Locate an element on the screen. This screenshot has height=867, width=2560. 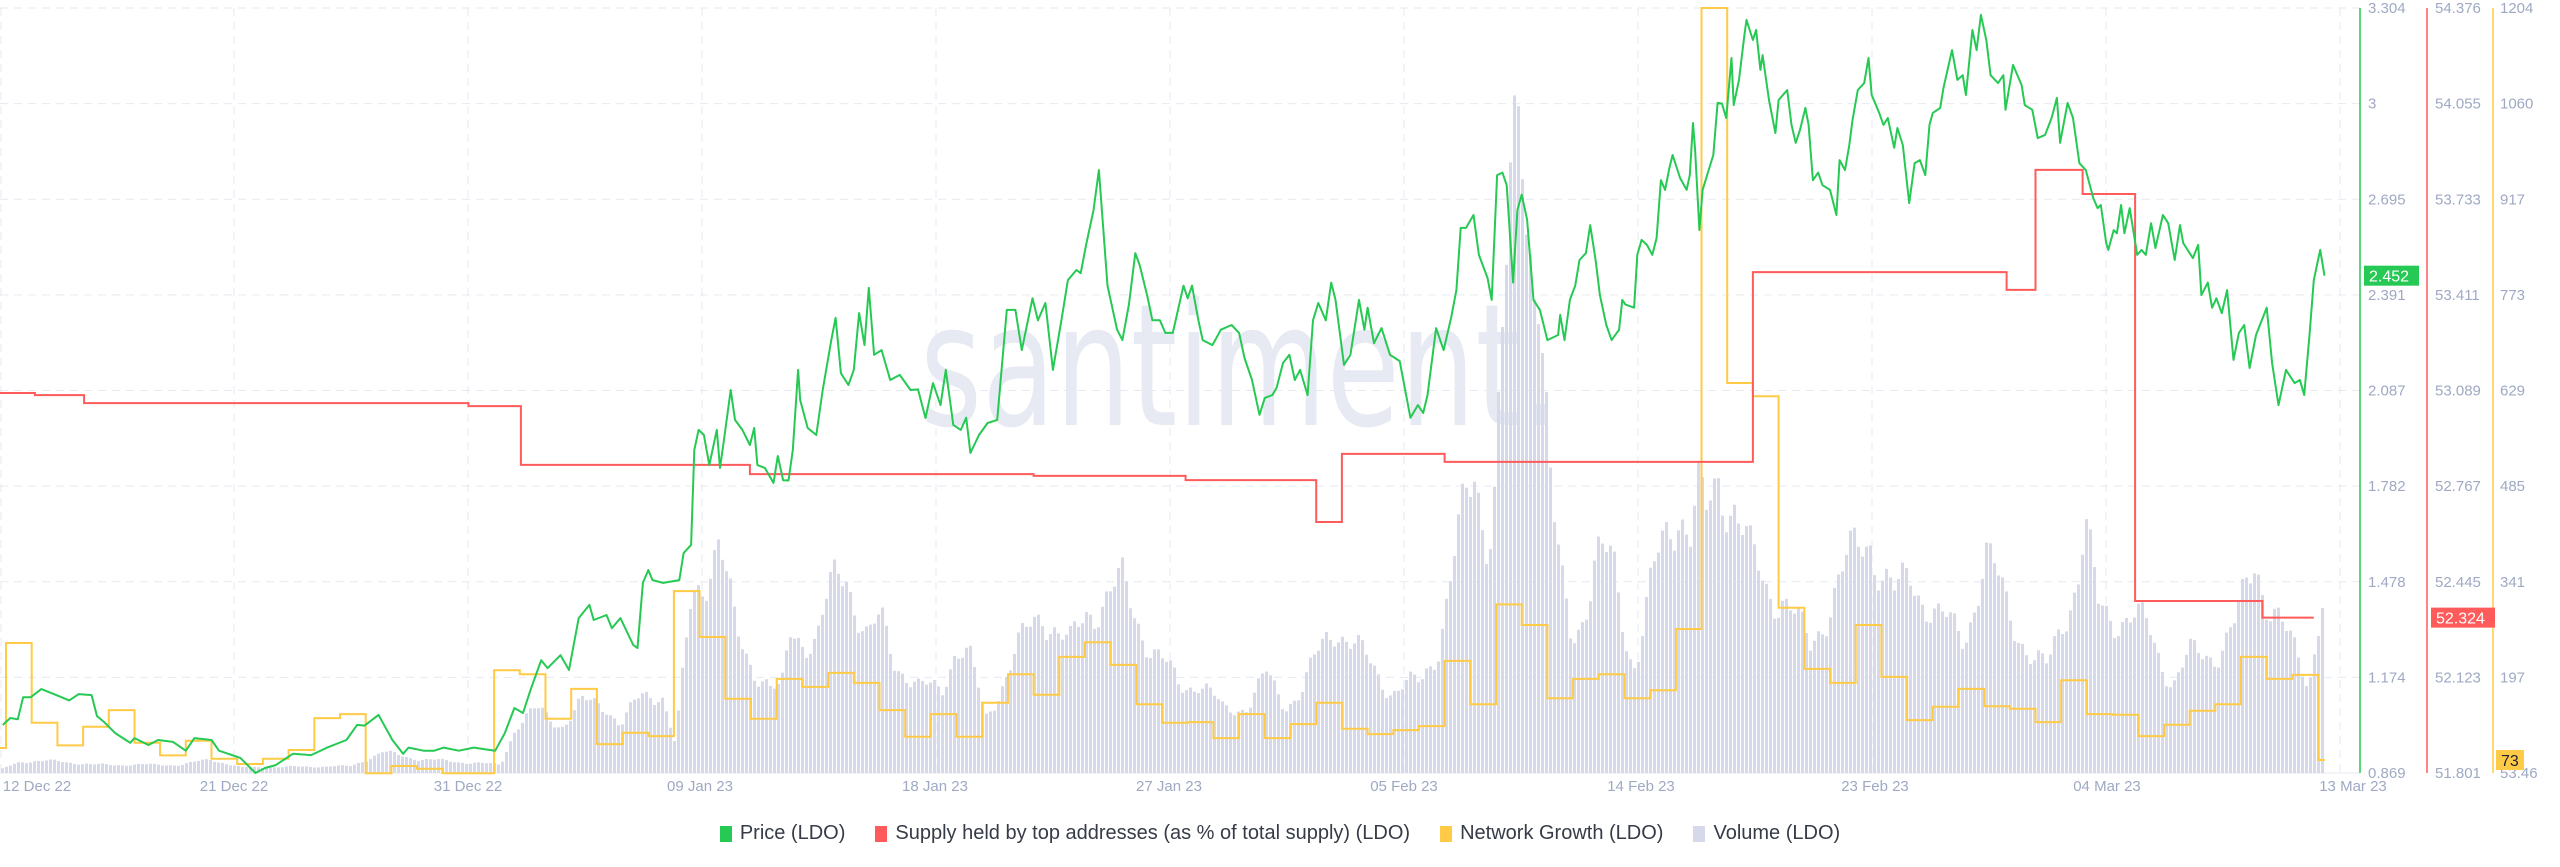
legend-item-volume: Volume (LDO) is located at coordinates (1766, 833).